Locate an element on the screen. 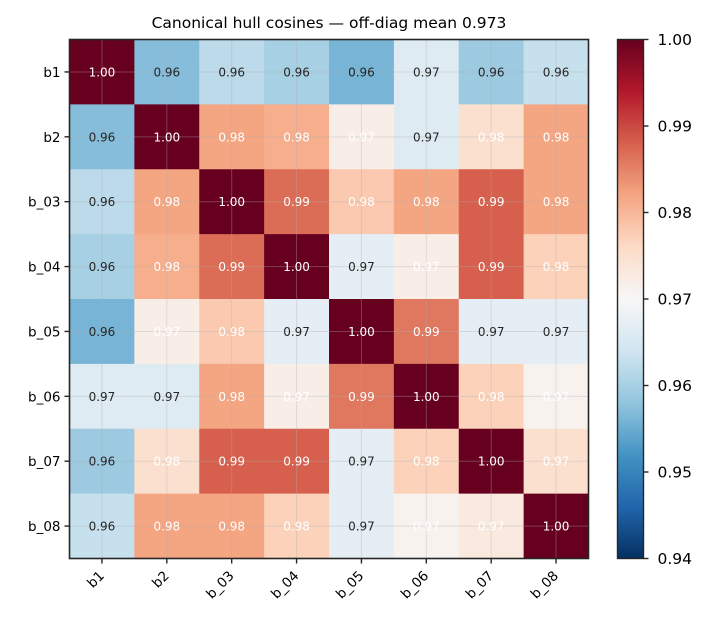  y-tick-label: b1 is located at coordinates (51, 73).